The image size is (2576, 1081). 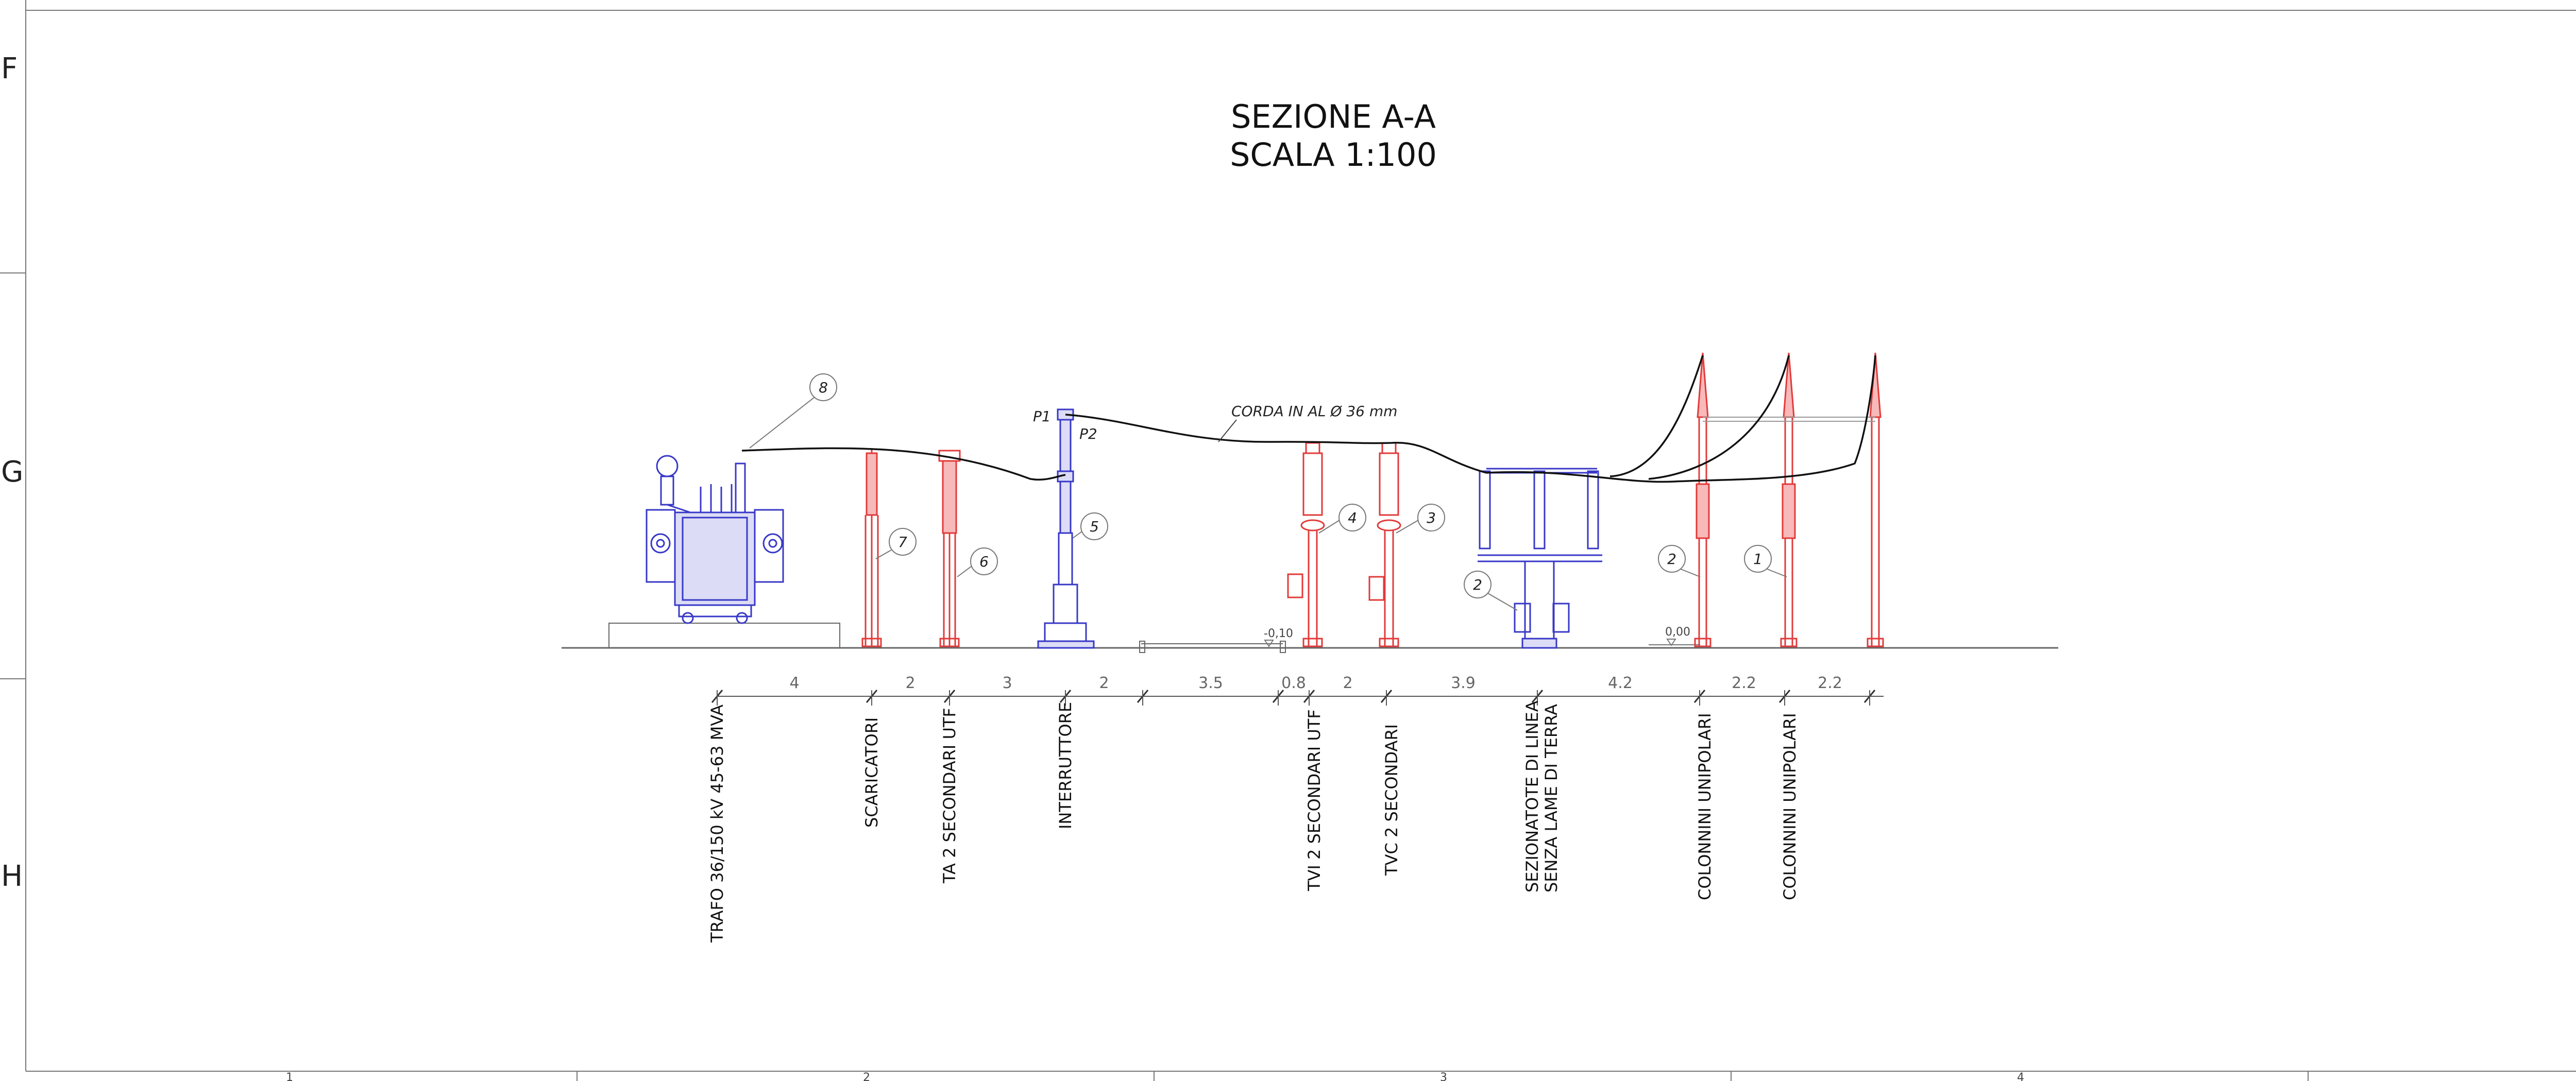 I want to click on line-disconnector, so click(x=1540, y=558).